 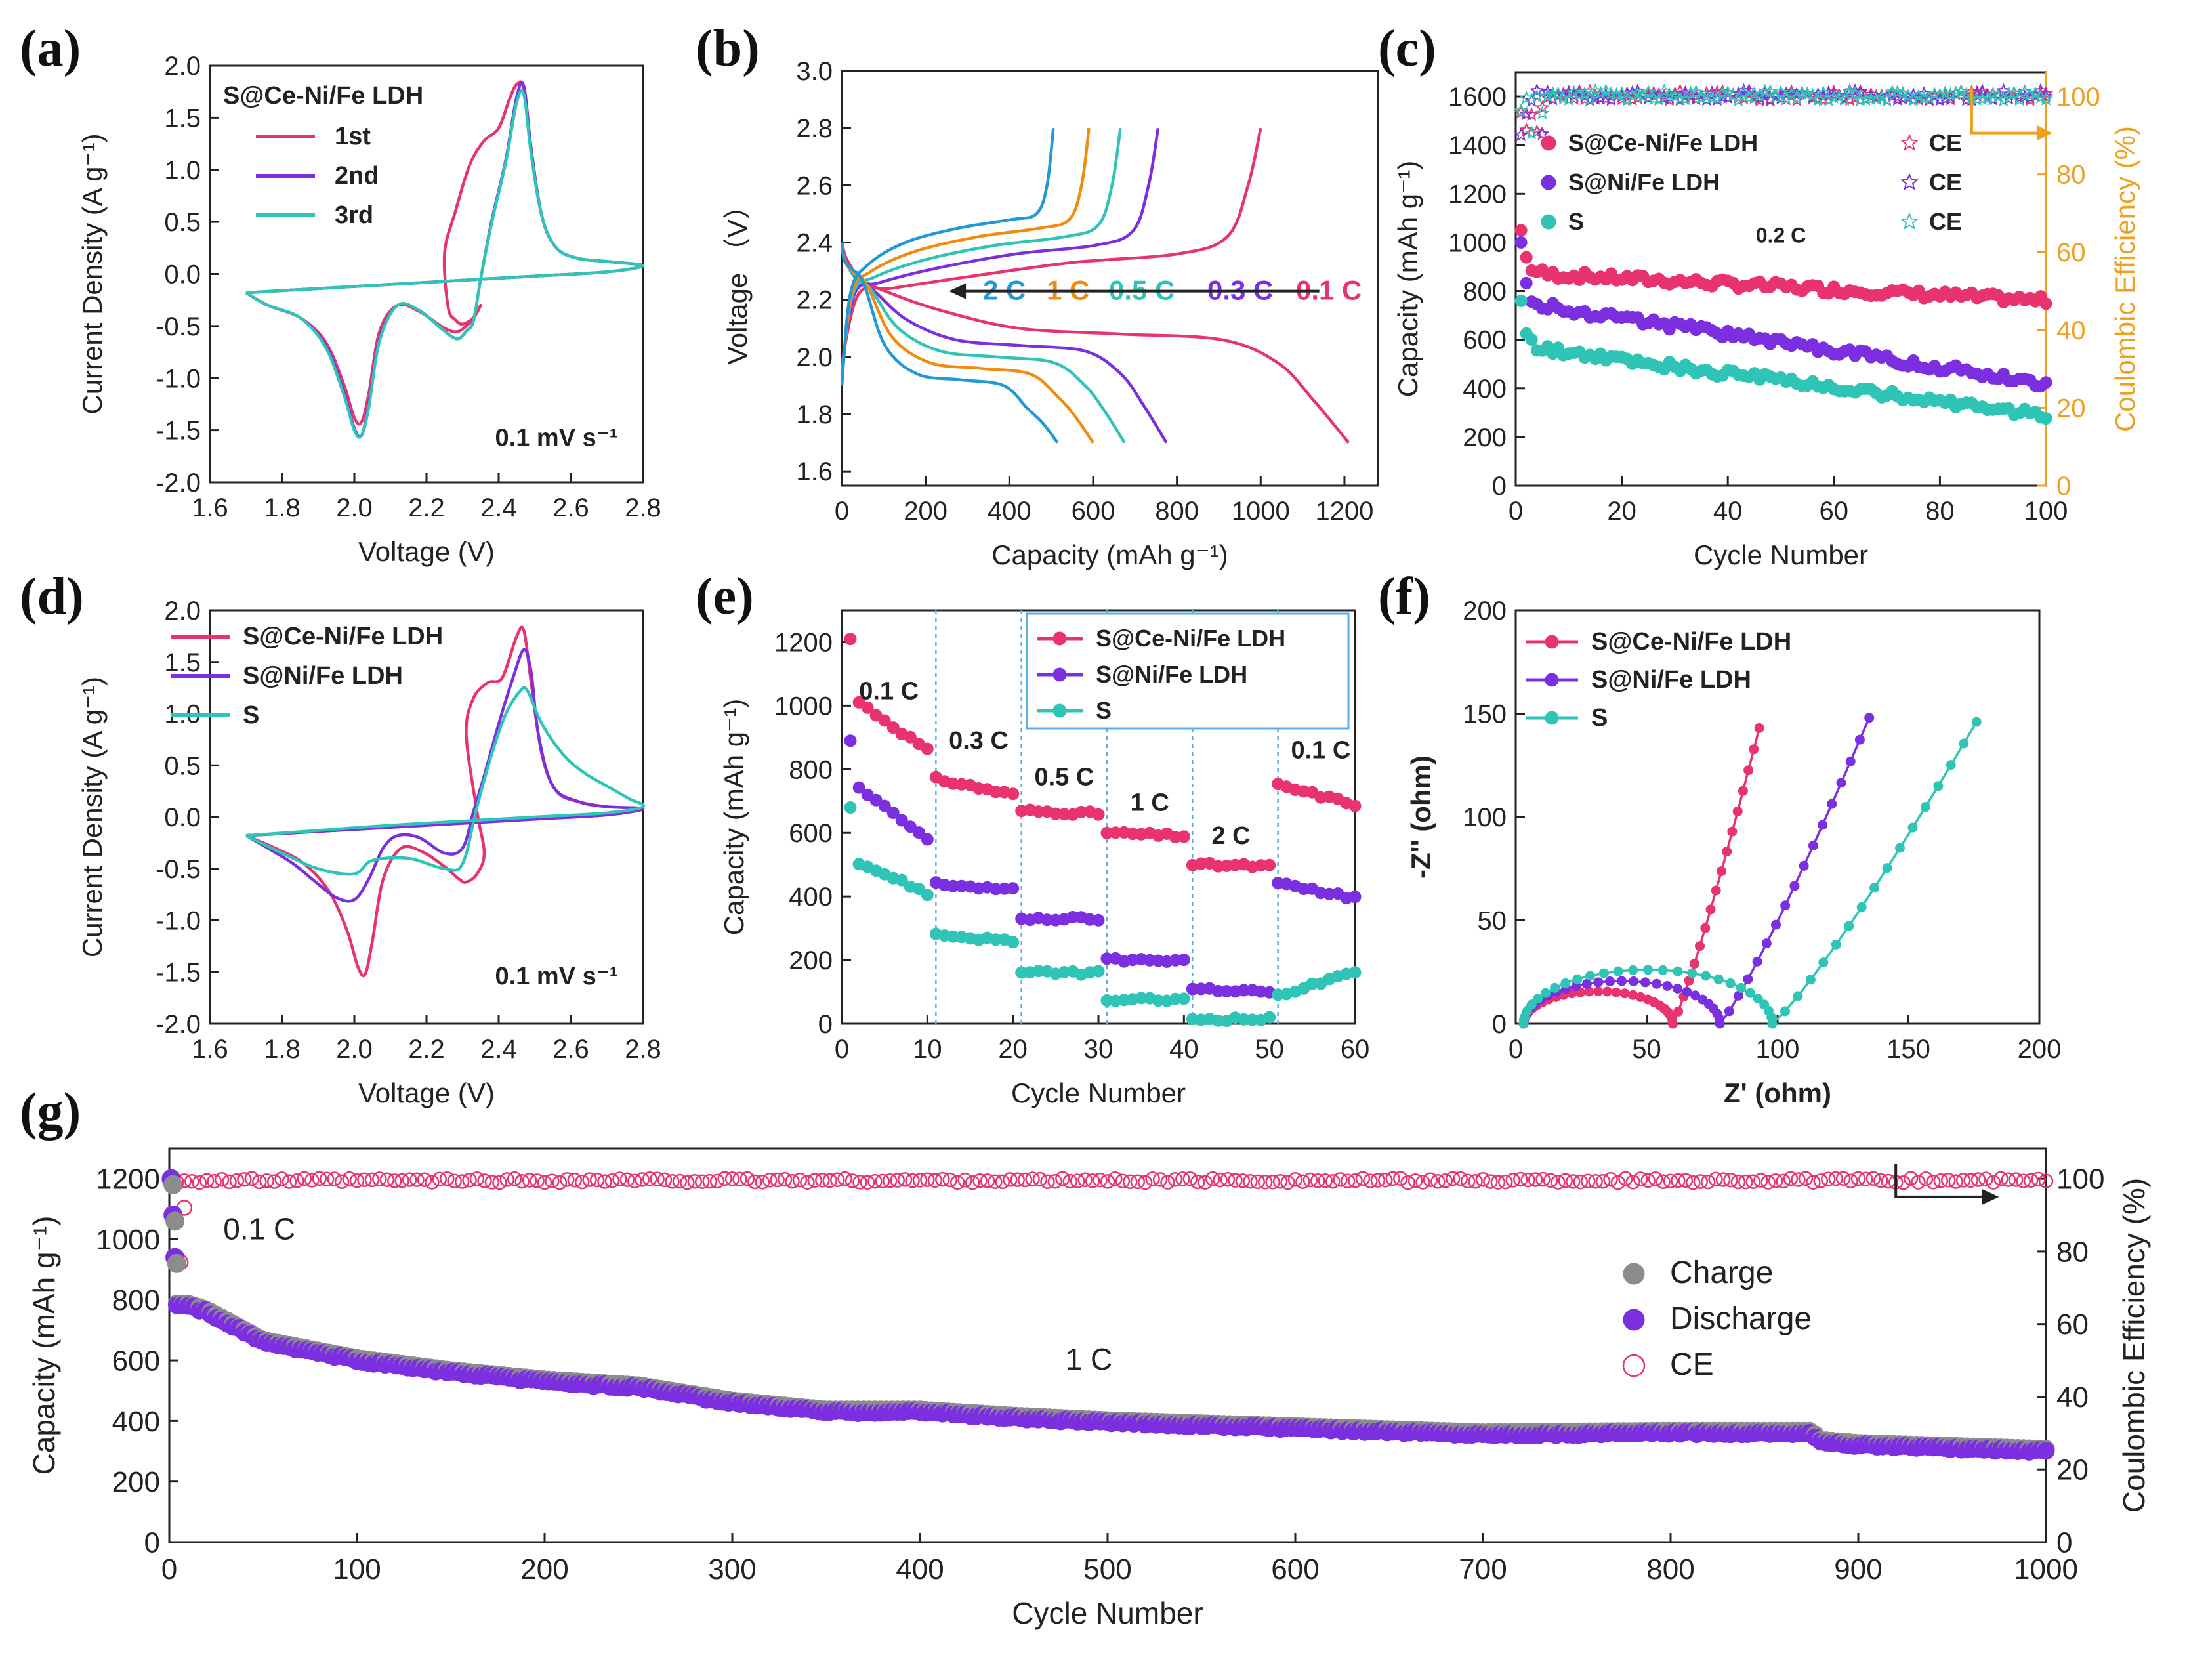 I want to click on charge-curve-2 C, so click(x=947, y=256).